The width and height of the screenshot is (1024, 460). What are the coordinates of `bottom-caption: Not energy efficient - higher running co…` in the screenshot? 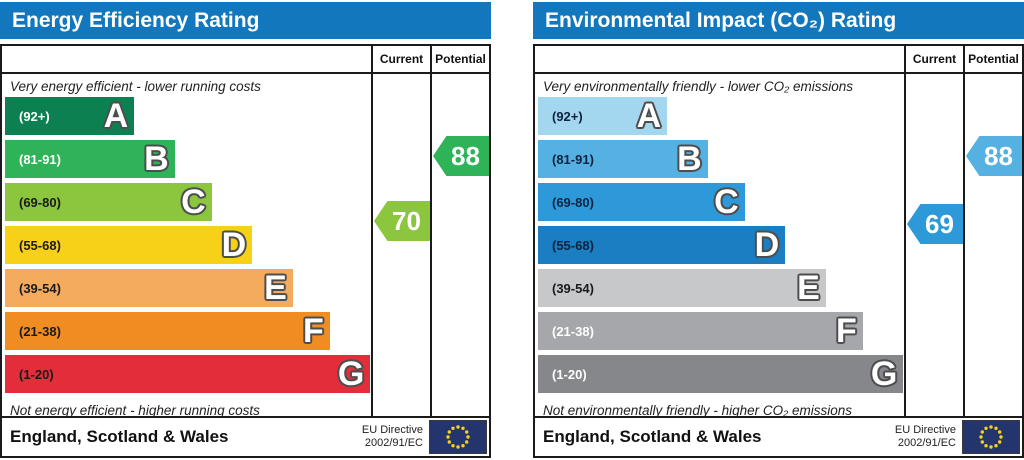 It's located at (135, 409).